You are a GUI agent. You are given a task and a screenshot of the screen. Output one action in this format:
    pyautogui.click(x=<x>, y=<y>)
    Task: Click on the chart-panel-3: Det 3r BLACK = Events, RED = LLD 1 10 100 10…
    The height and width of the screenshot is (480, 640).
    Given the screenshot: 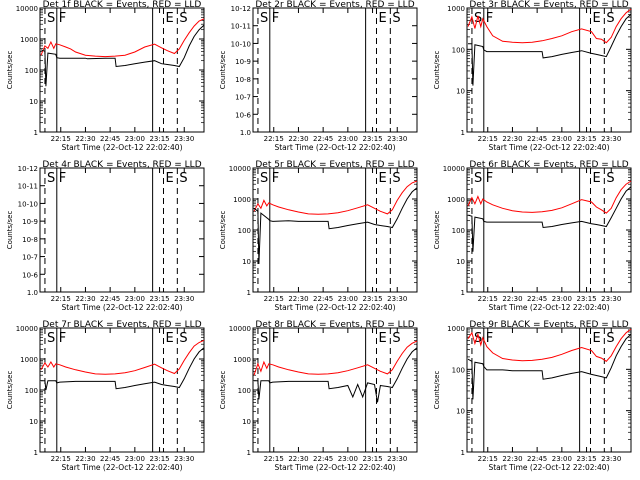 What is the action you would take?
    pyautogui.click(x=532, y=76)
    